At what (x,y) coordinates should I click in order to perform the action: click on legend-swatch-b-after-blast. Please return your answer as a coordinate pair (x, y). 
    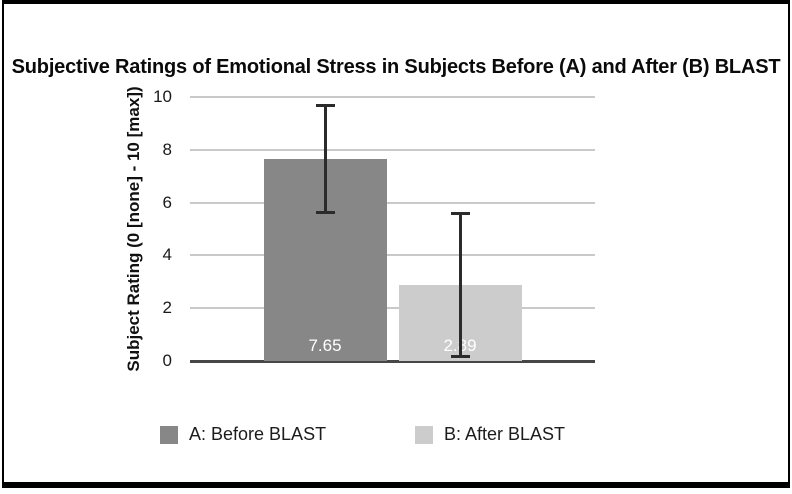
    Looking at the image, I should click on (424, 434).